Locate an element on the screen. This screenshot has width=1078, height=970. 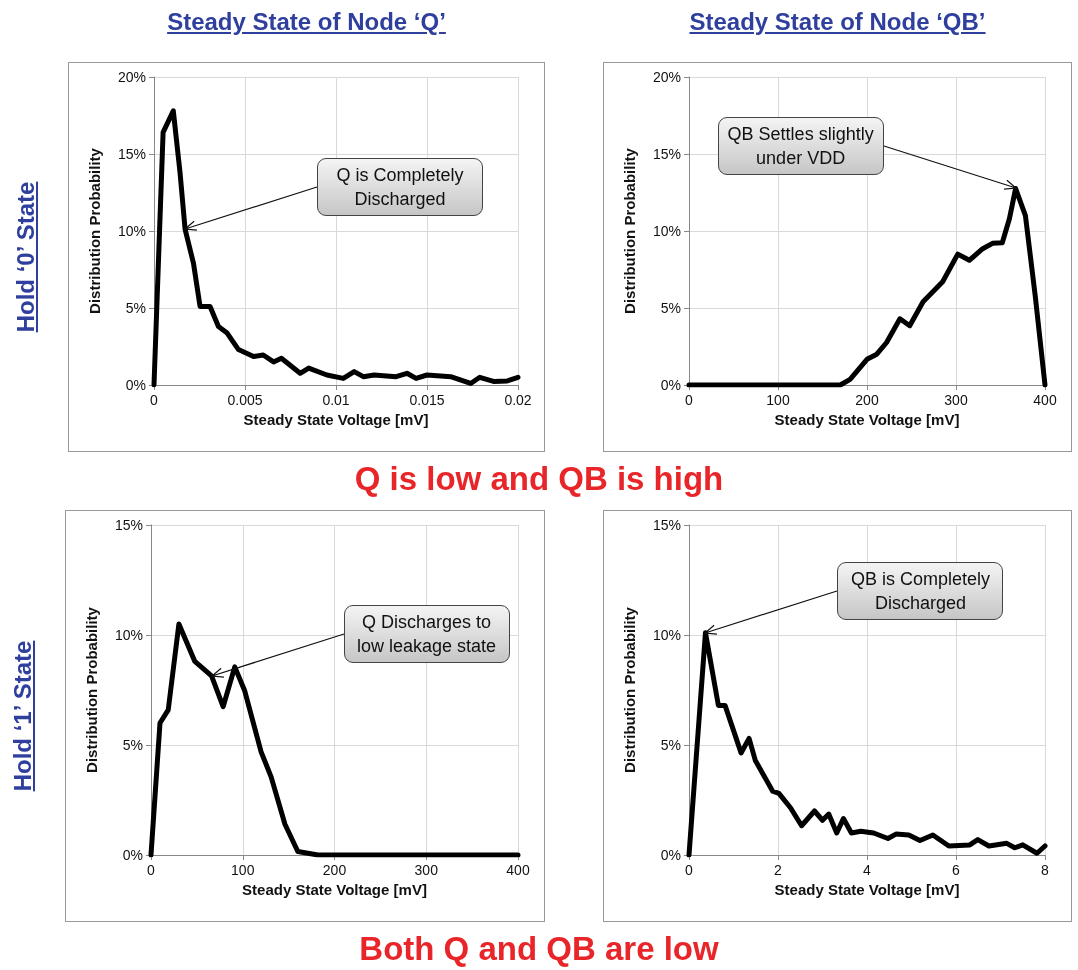
x-tick-label: 0.02 is located at coordinates (518, 400).